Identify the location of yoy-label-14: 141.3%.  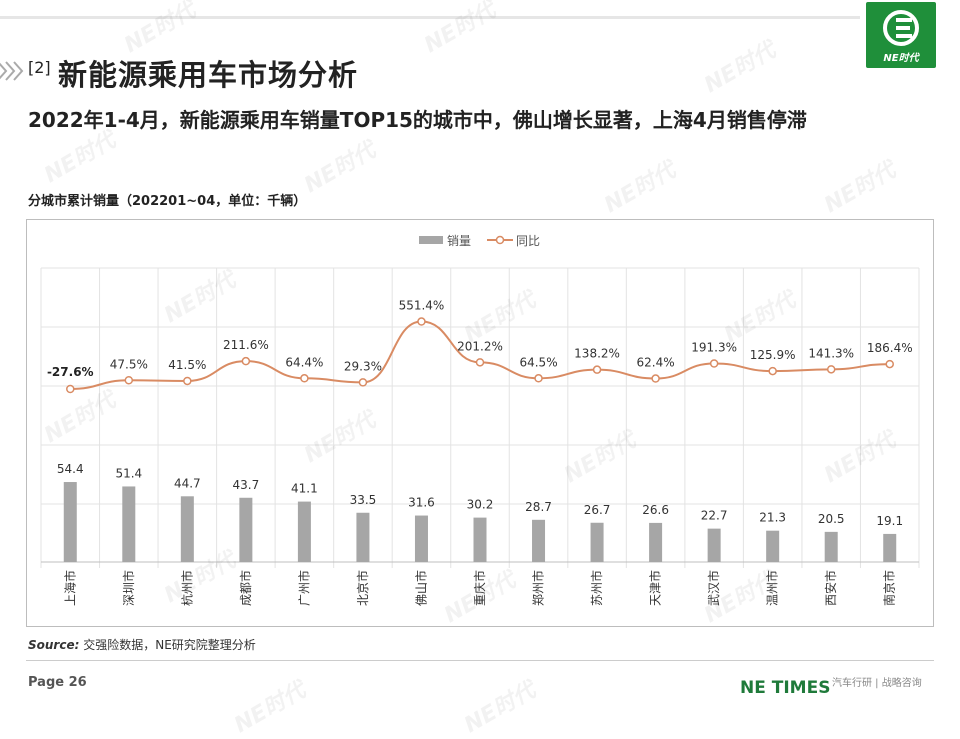
(831, 353).